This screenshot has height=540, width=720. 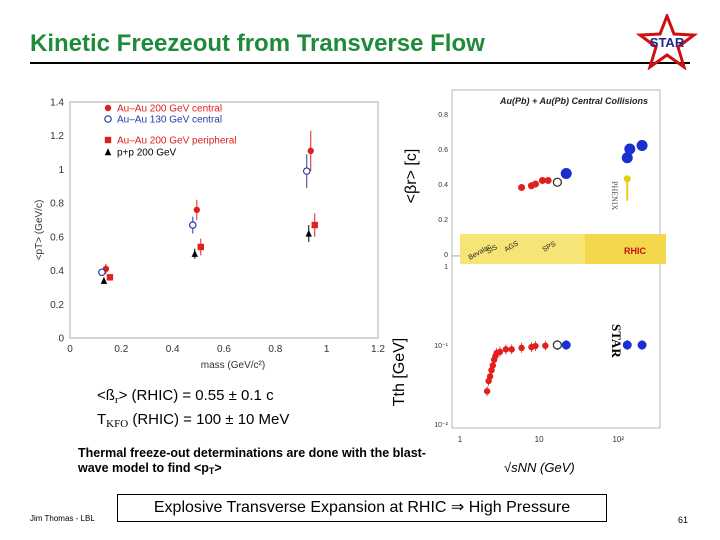 What do you see at coordinates (441, 425) in the screenshot?
I see `temperature-tick-label: 10⁻²` at bounding box center [441, 425].